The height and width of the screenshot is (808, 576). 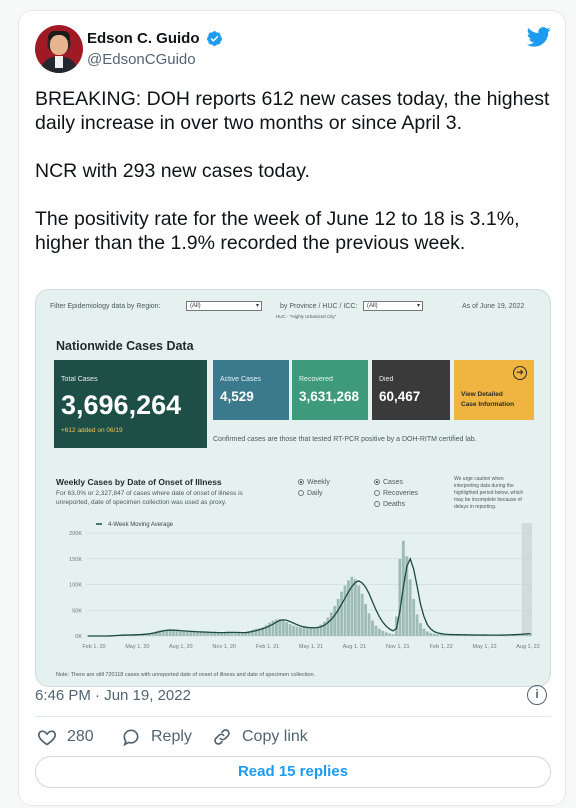 What do you see at coordinates (65, 737) in the screenshot?
I see `like-button: 280` at bounding box center [65, 737].